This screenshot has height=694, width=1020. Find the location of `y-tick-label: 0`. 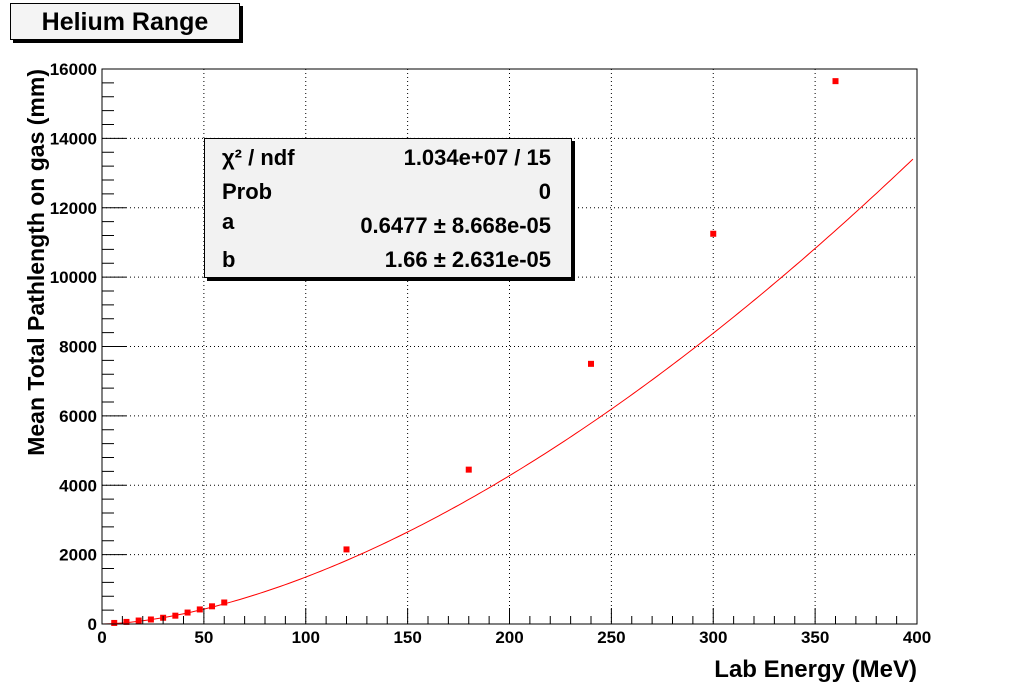

y-tick-label: 0 is located at coordinates (92, 624).